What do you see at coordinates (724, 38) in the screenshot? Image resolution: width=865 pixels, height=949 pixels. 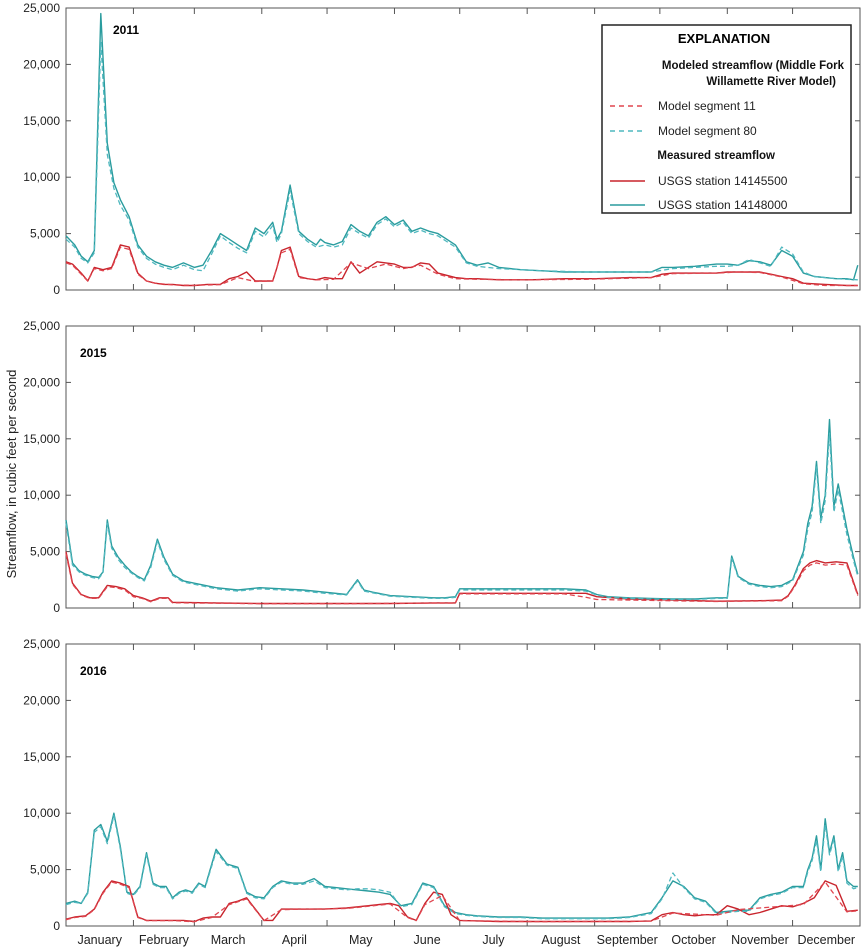 I see `legend-title: EXPLANATION` at bounding box center [724, 38].